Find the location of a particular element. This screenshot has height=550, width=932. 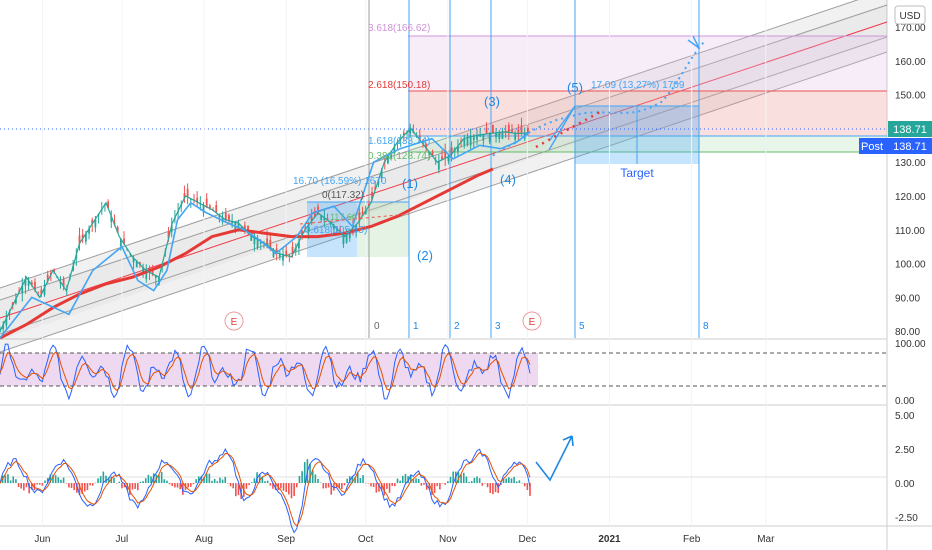

fib-label-2618: 2.618(150.18) is located at coordinates (399, 85).